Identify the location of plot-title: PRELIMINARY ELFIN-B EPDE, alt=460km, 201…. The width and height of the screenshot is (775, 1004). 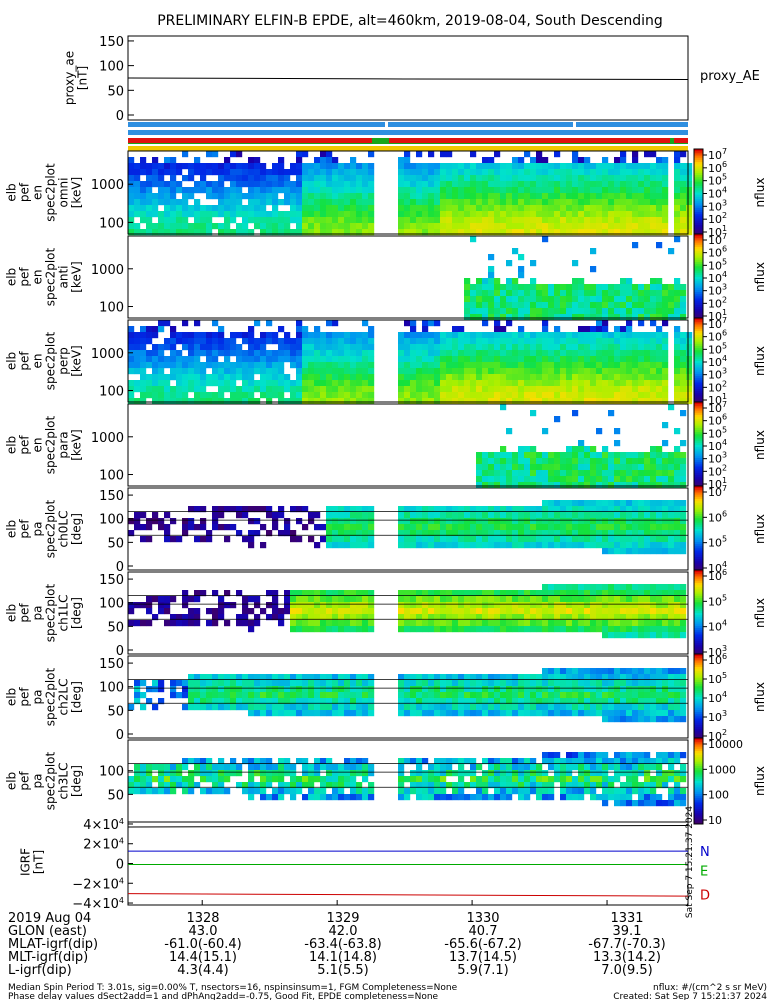
(410, 21).